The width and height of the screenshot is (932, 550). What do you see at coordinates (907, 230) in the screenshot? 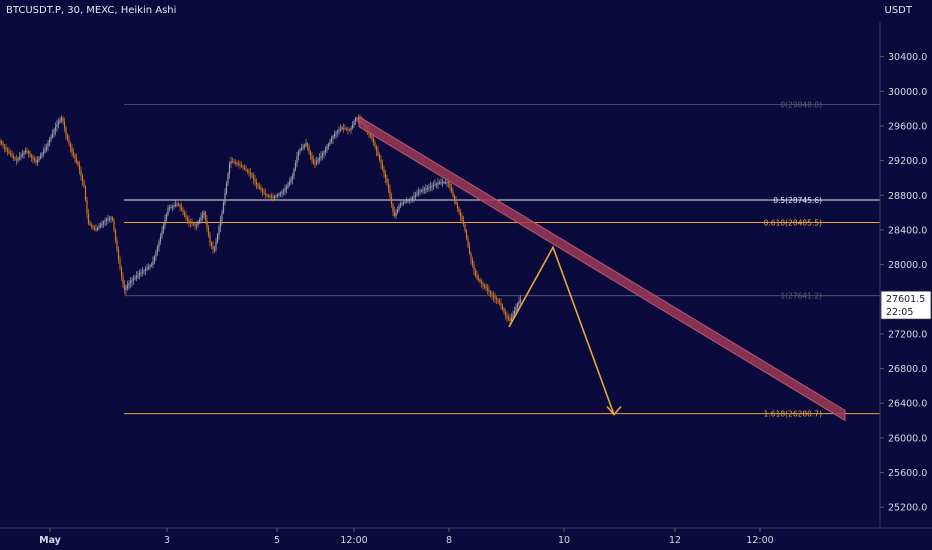
I see `y-tick-label: 28400.0` at bounding box center [907, 230].